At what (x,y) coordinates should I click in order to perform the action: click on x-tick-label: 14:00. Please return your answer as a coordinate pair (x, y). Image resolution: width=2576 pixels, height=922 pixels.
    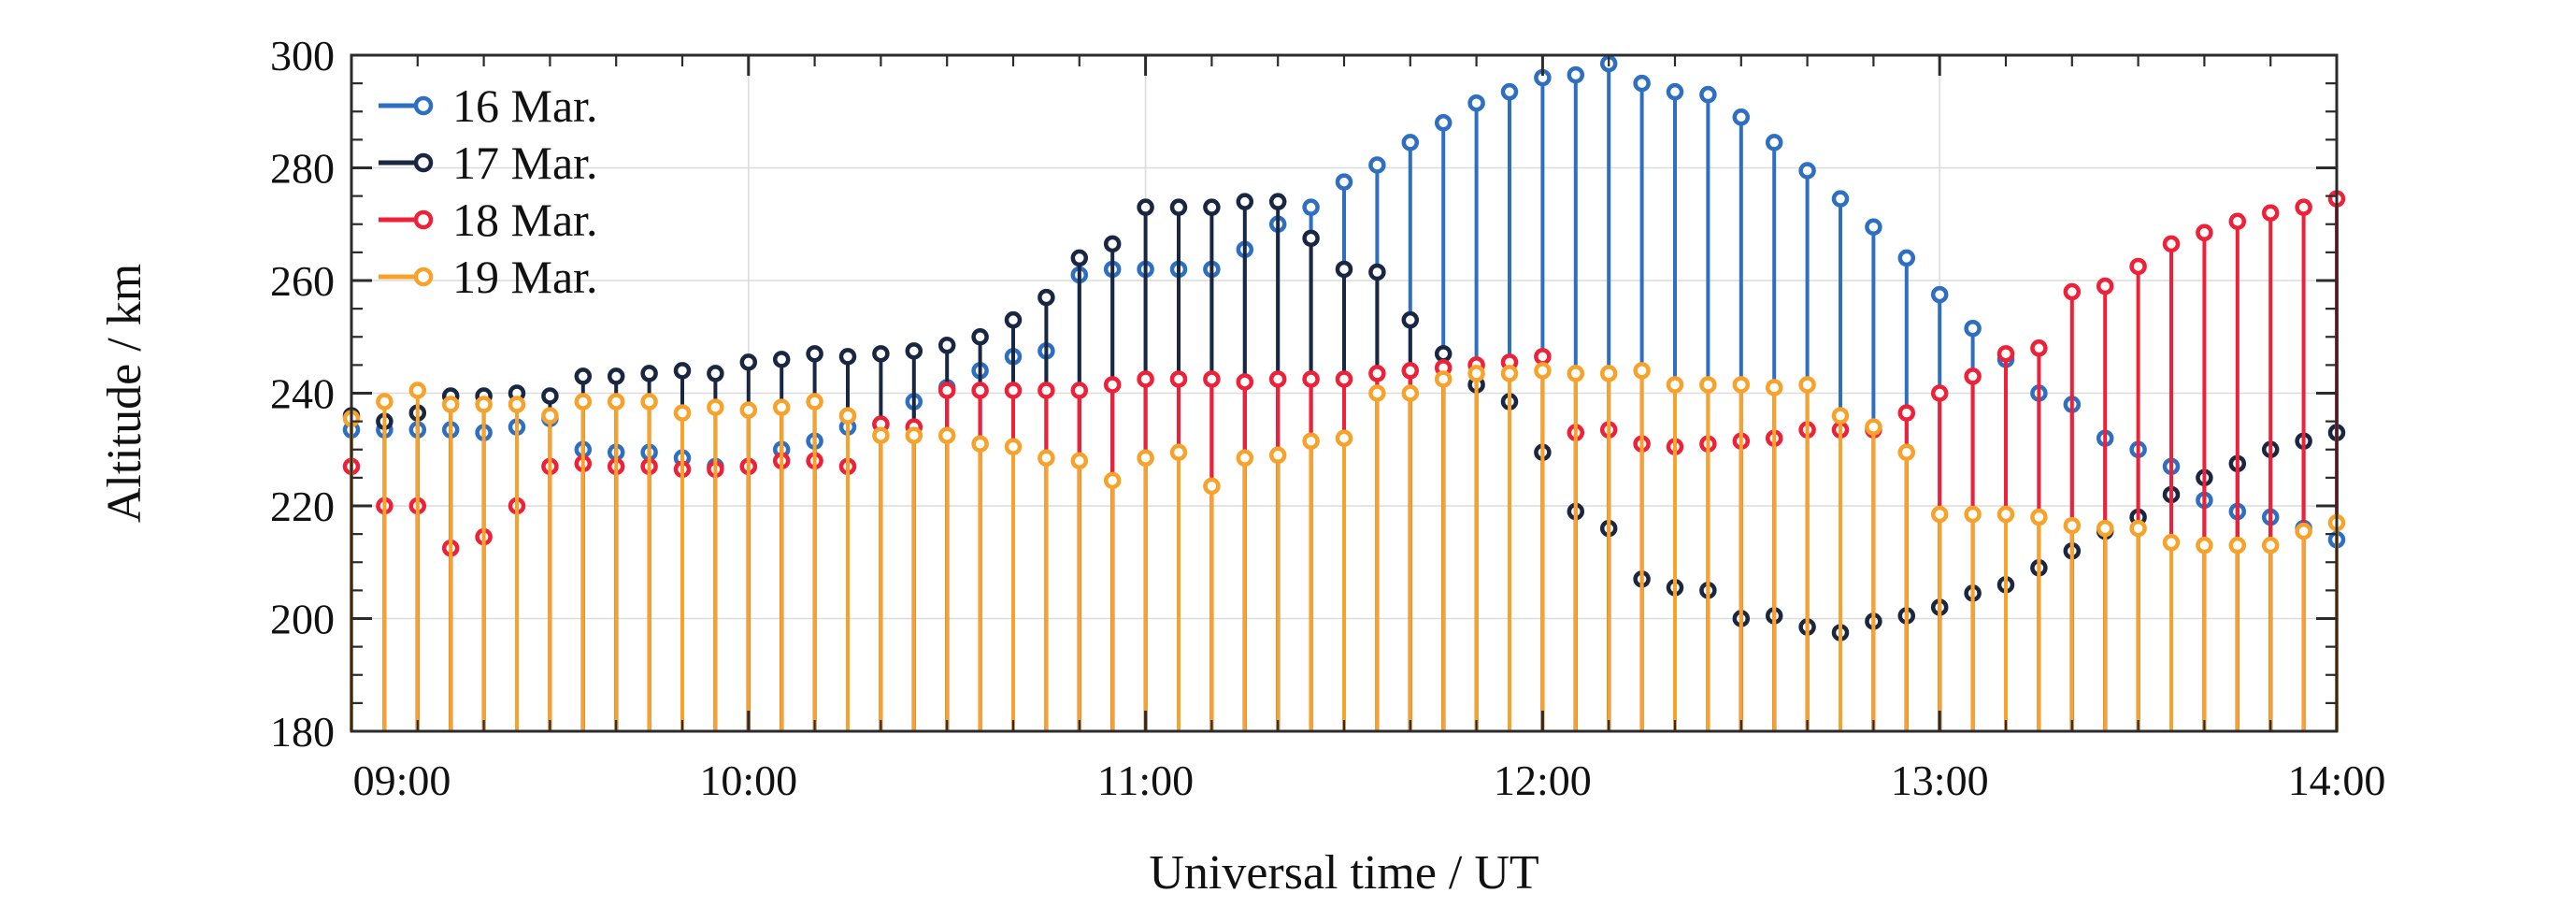
    Looking at the image, I should click on (2337, 780).